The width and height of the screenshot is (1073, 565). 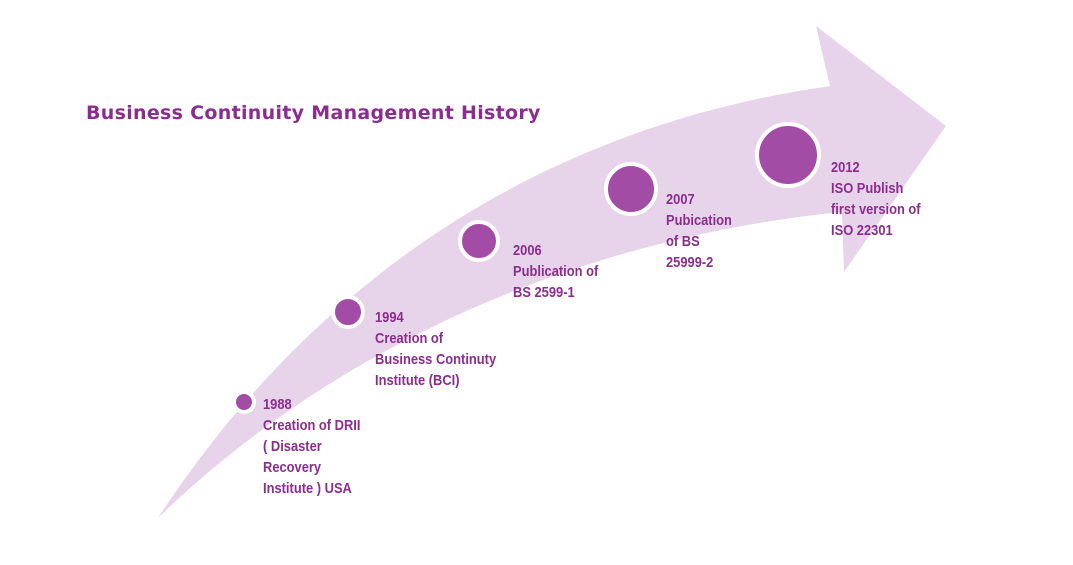 I want to click on milestone-year: 1988, so click(x=277, y=404).